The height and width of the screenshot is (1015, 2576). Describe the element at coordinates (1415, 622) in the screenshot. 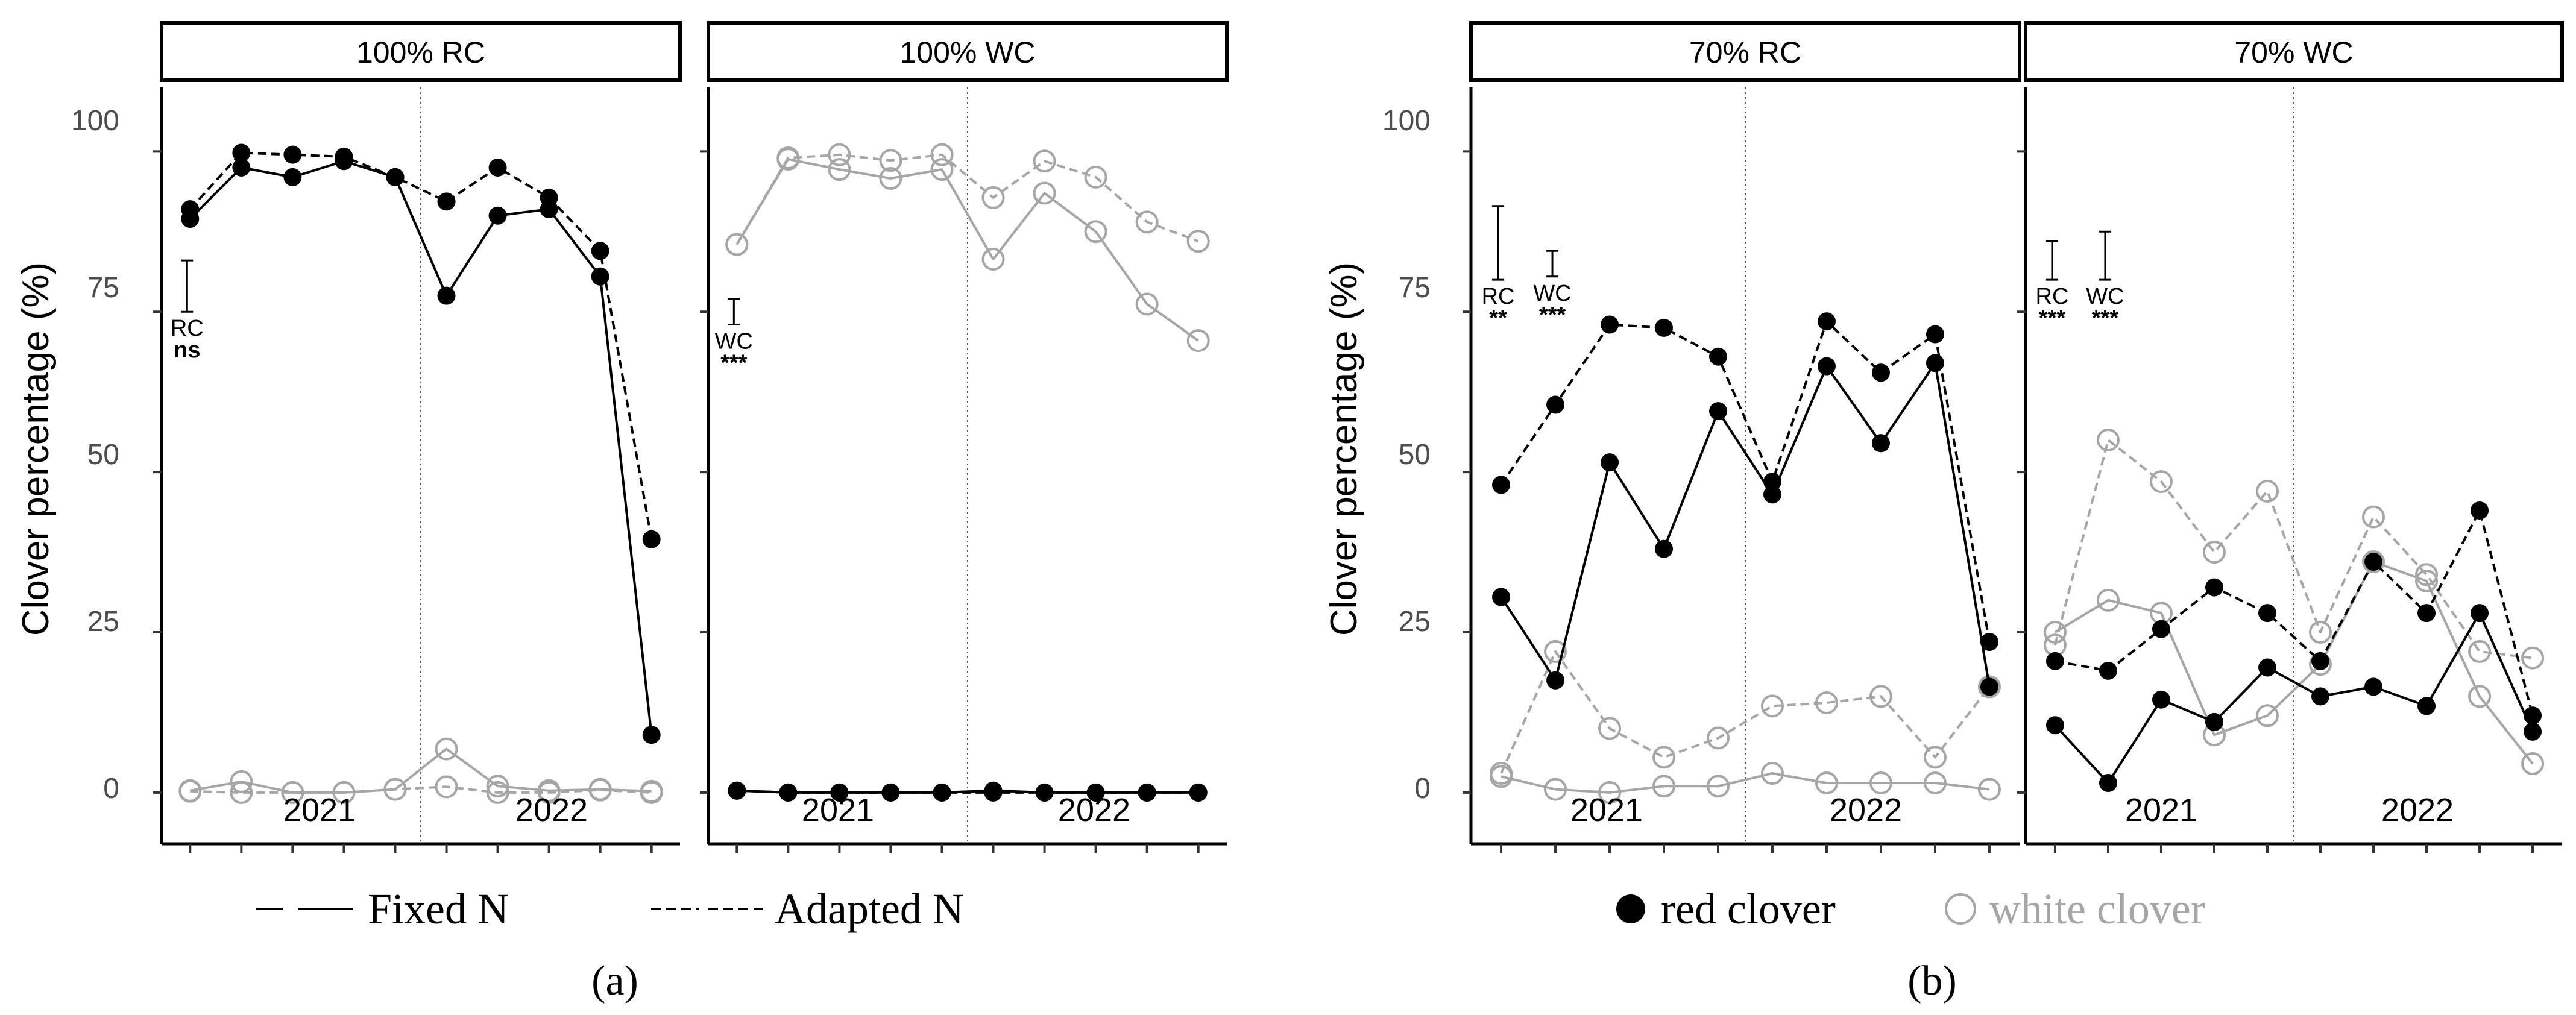

I see `y-tick-label: 25` at that location.